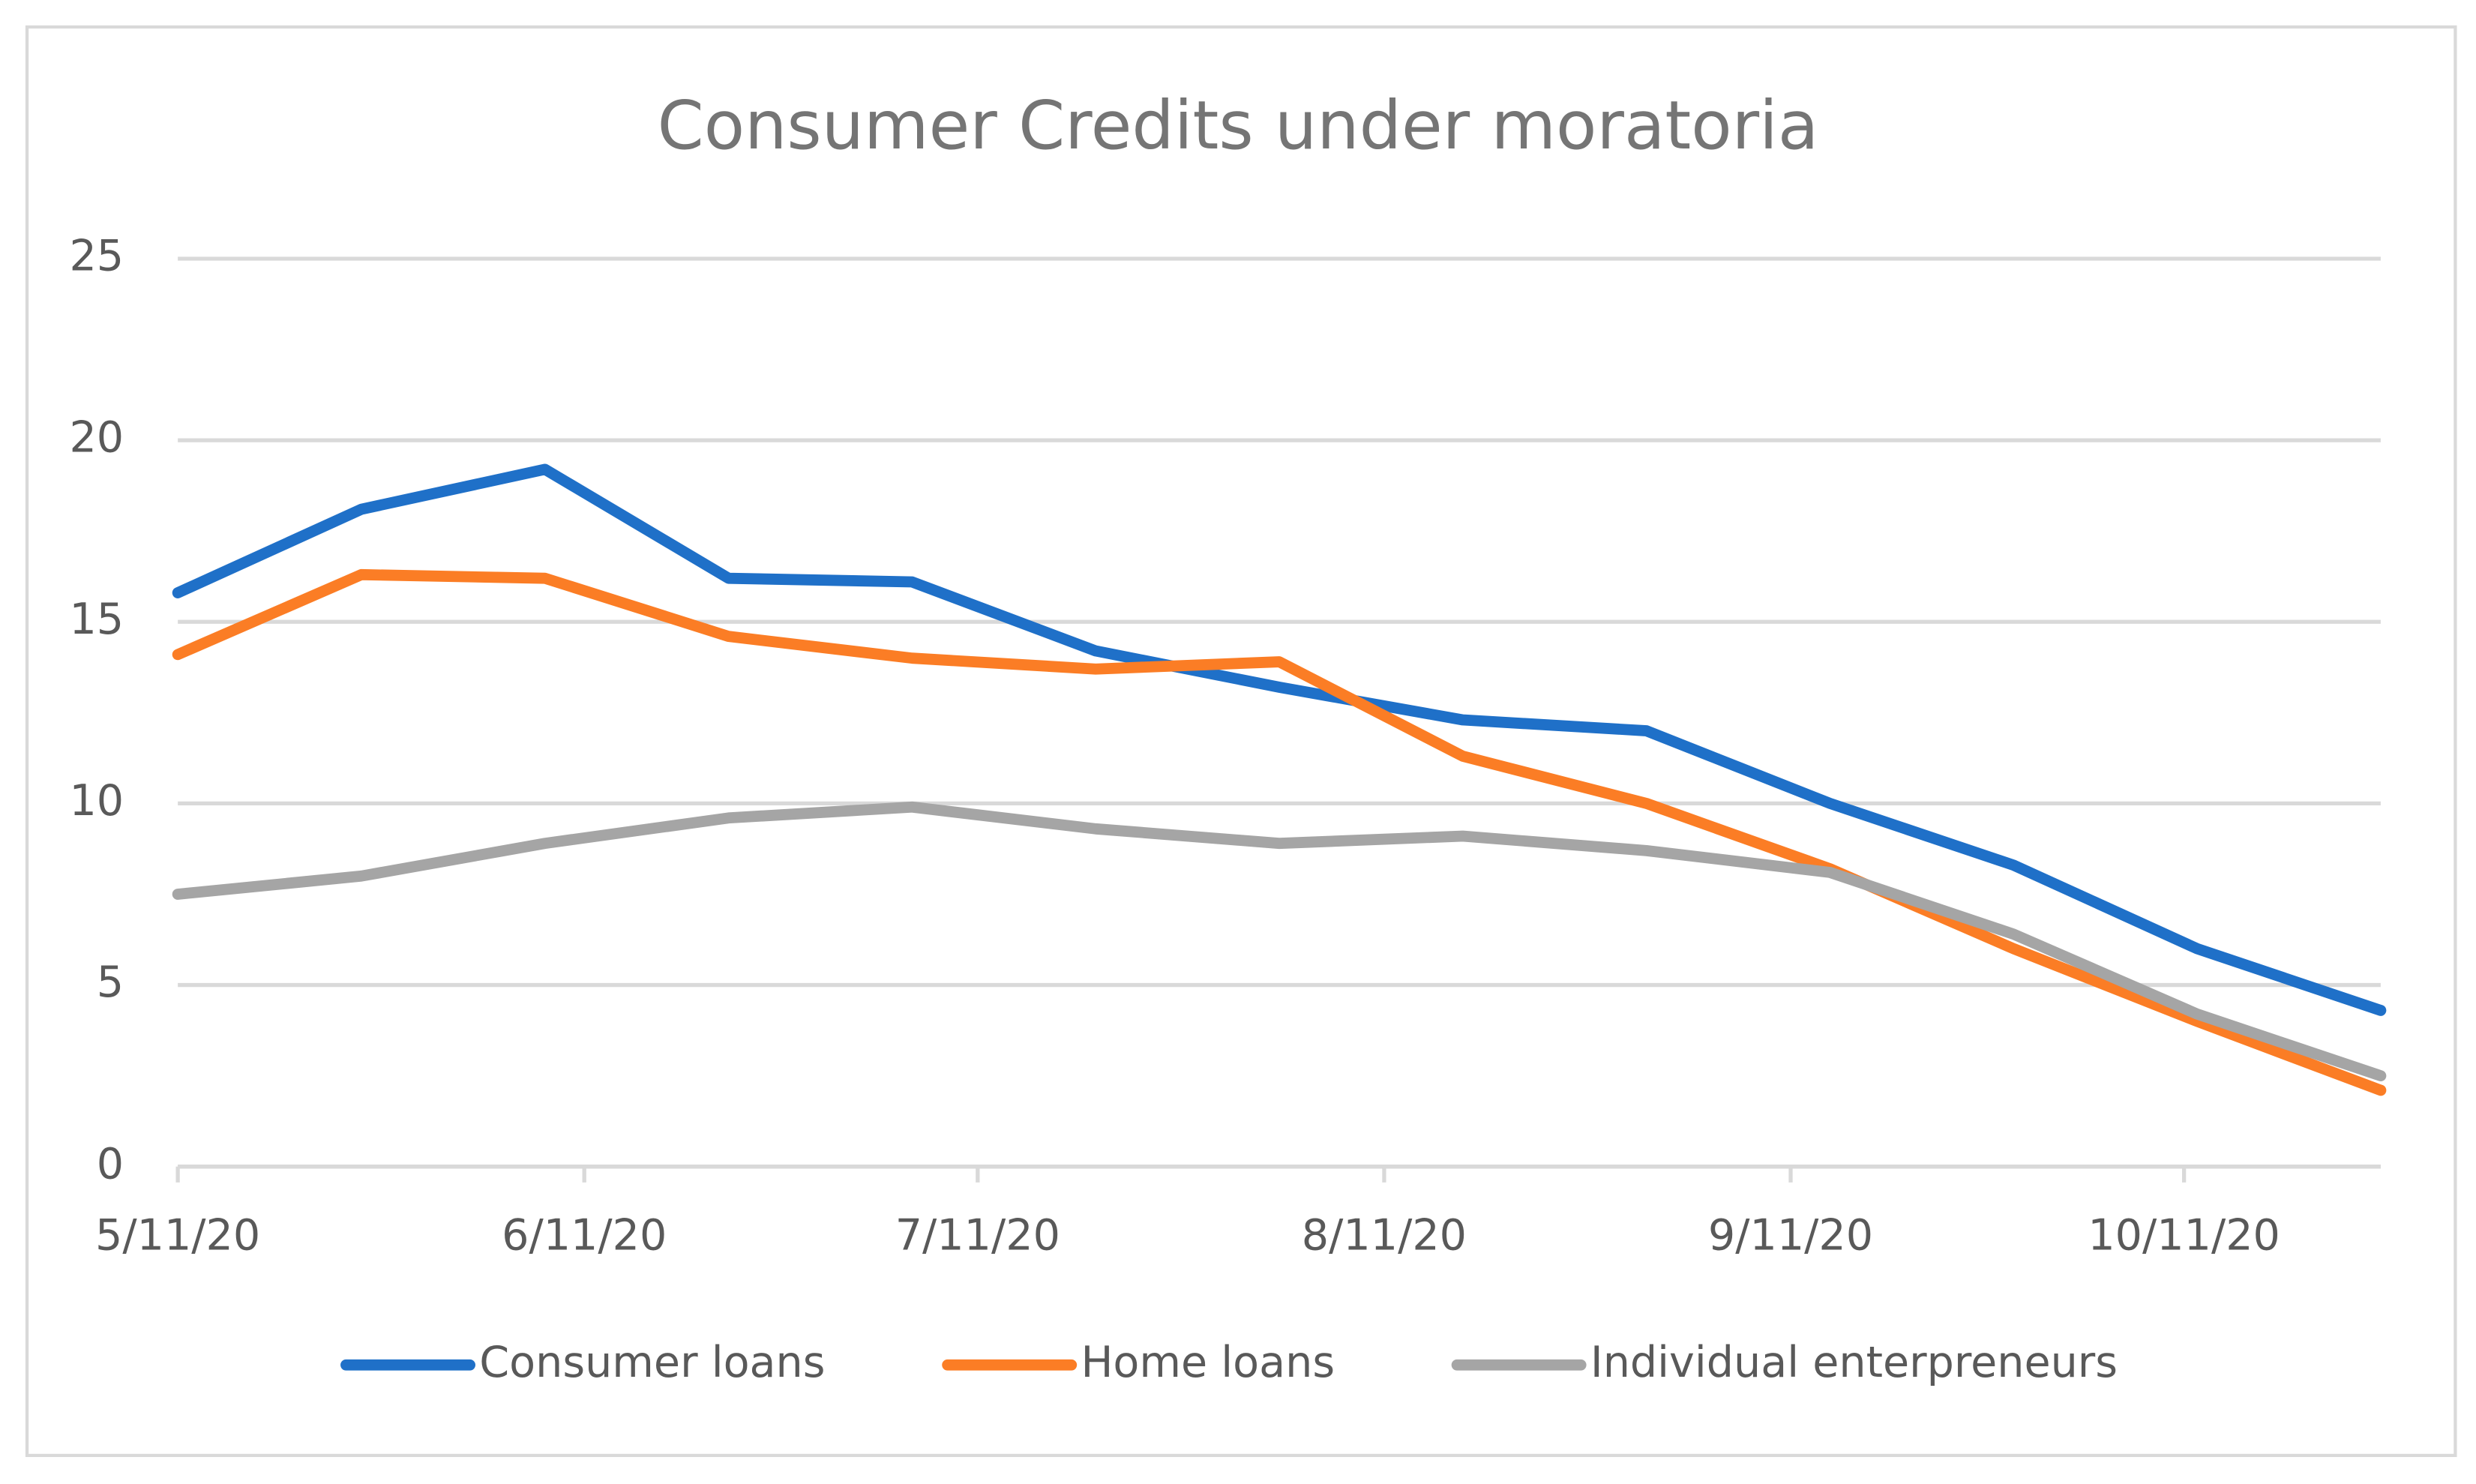  What do you see at coordinates (1790, 1236) in the screenshot?
I see `x-tick-label: 9/11/20` at bounding box center [1790, 1236].